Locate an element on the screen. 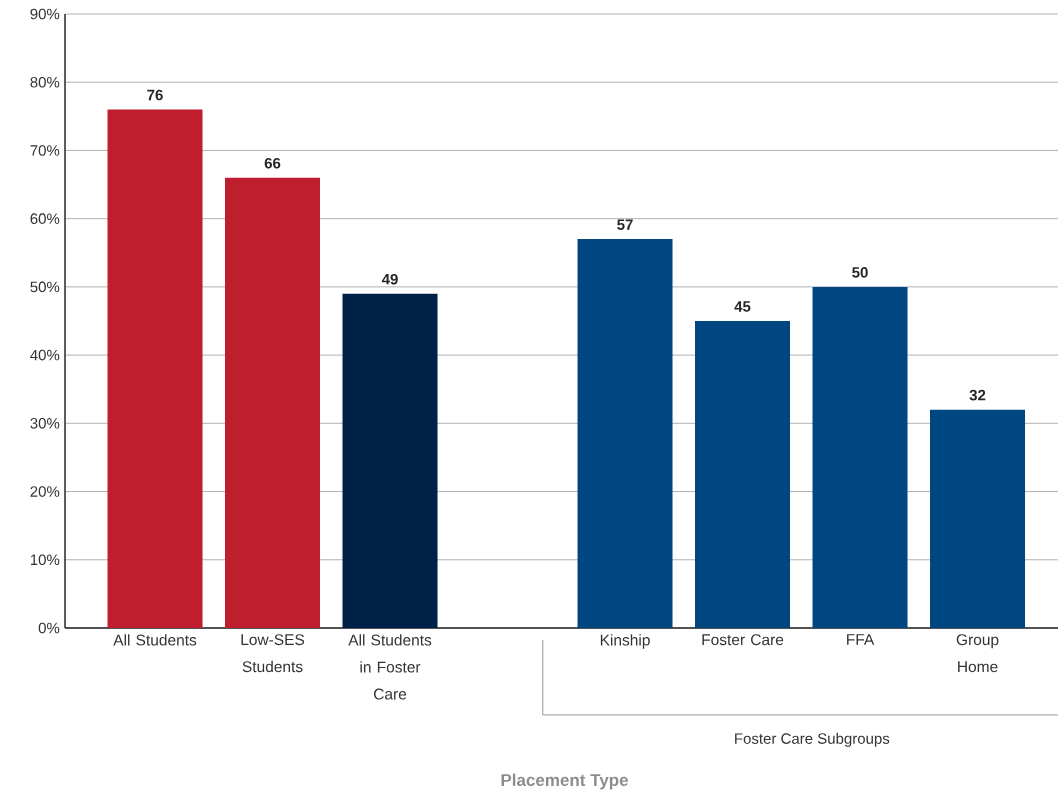  x-tick-label: Kinship is located at coordinates (625, 641).